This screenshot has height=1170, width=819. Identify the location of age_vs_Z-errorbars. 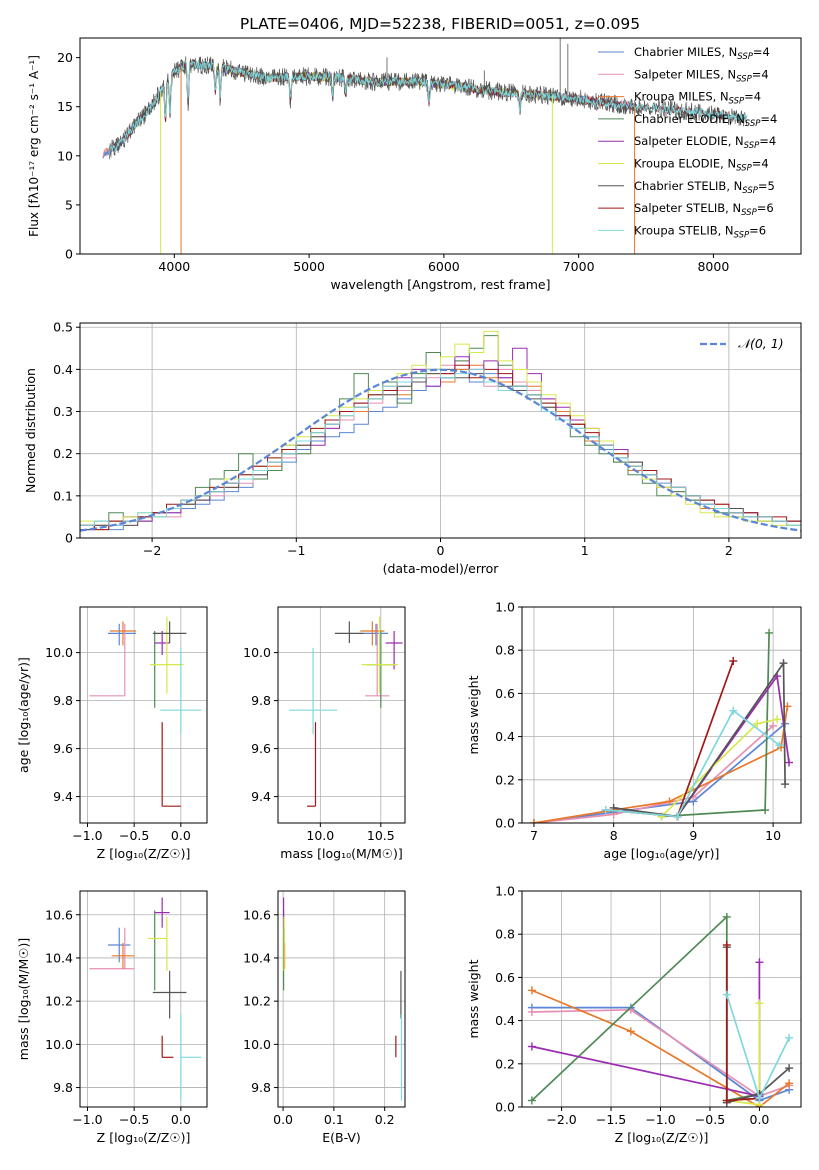
(145, 711).